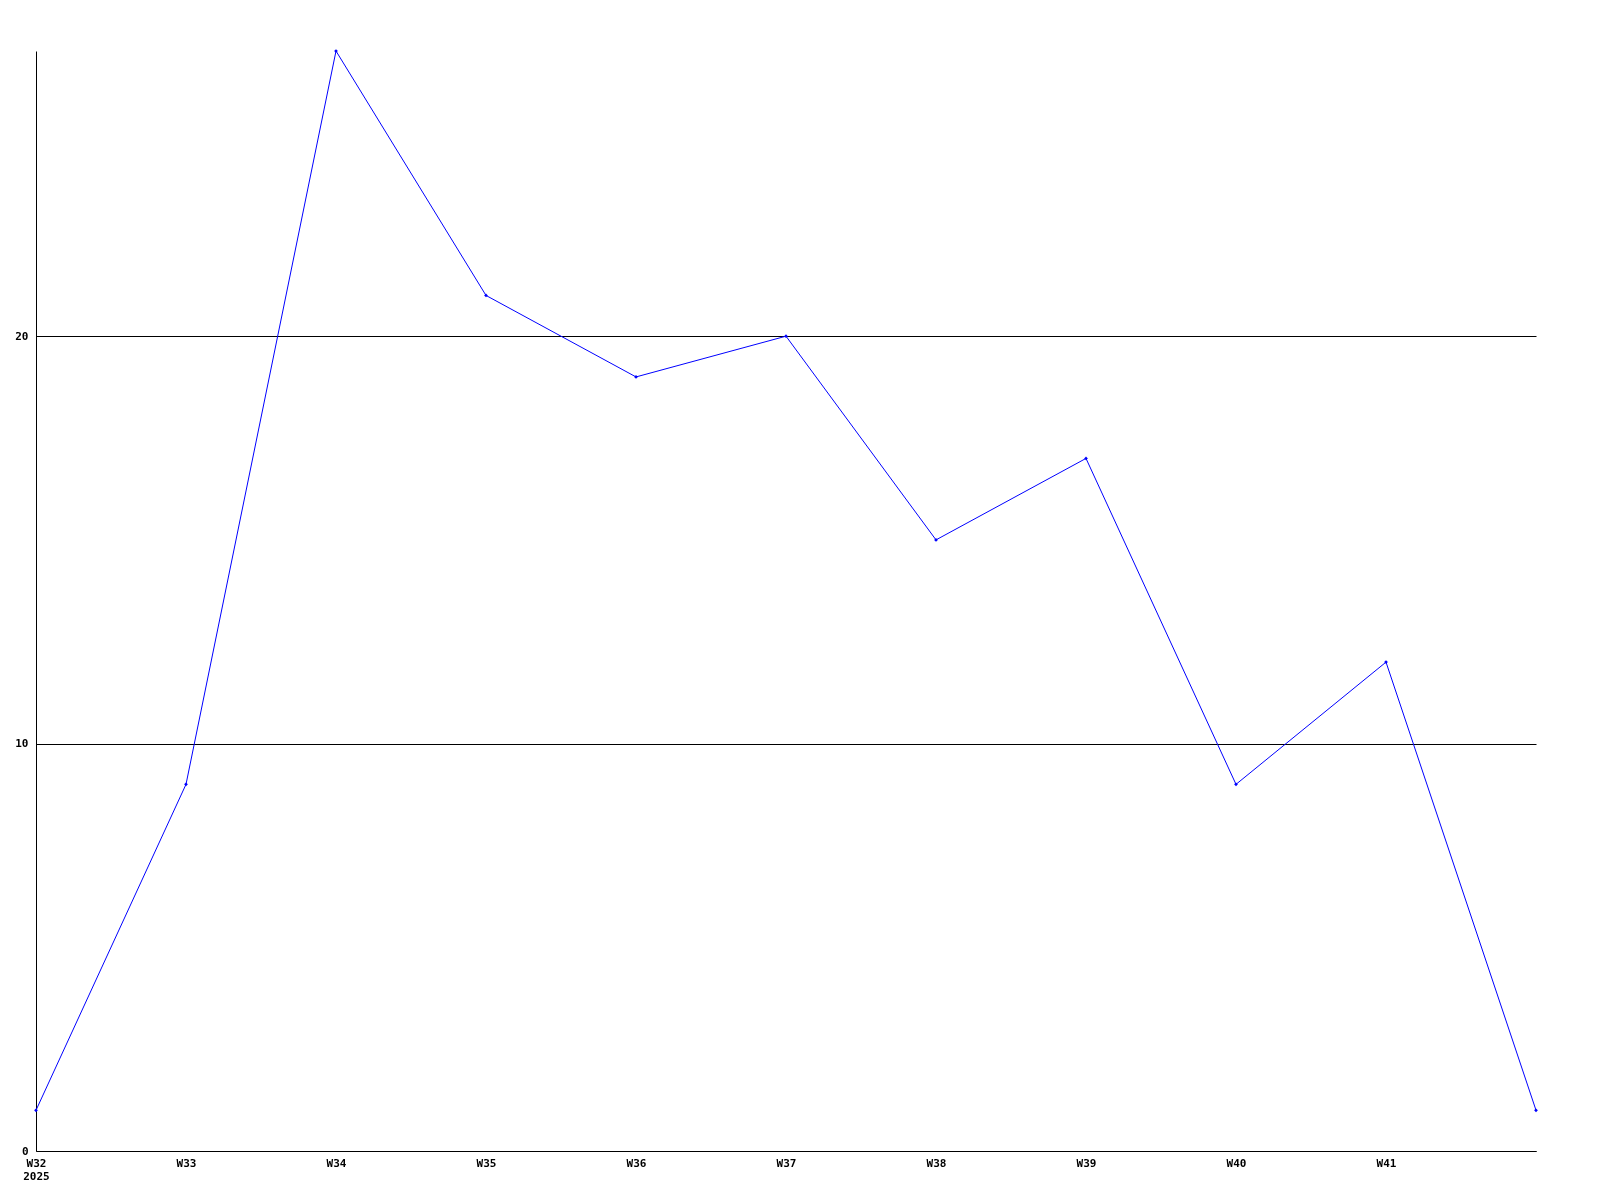 The image size is (1600, 1200). I want to click on x-tick-label: W34, so click(336, 1163).